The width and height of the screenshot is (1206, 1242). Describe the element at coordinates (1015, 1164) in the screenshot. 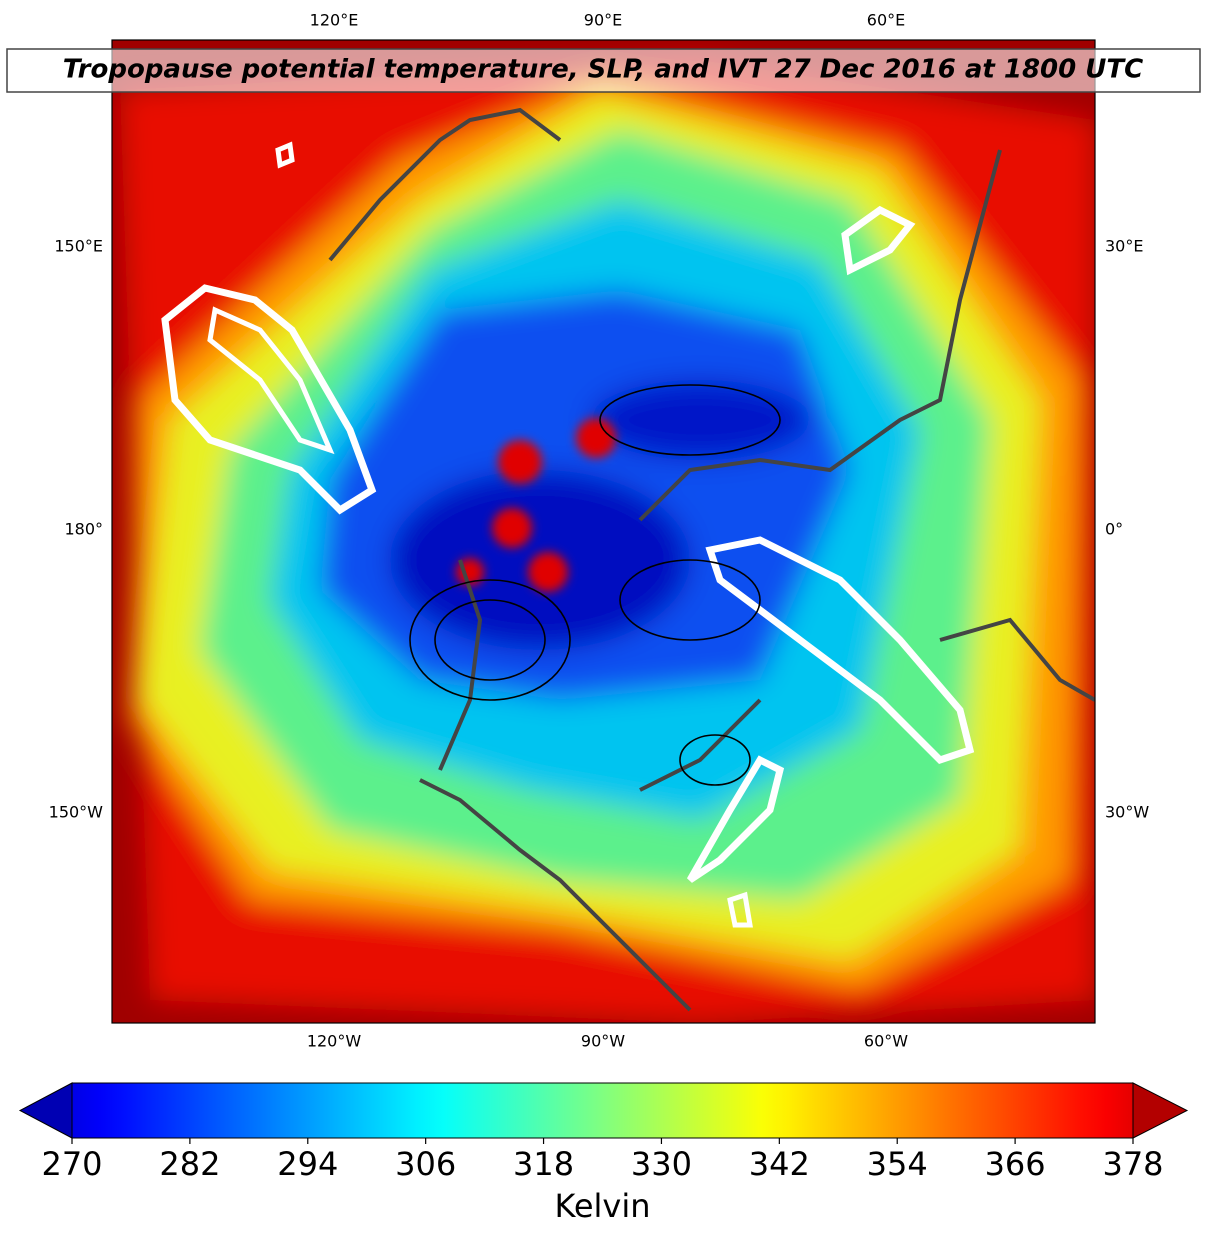

I see `colorbar-tick-label: 366` at that location.